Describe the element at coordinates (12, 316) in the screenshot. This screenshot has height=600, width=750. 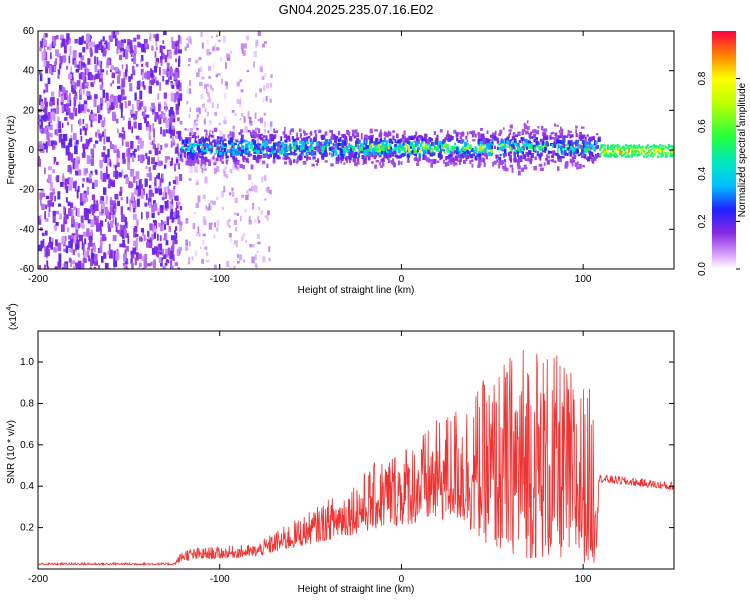
I see `snr-scale-label: (x104)` at that location.